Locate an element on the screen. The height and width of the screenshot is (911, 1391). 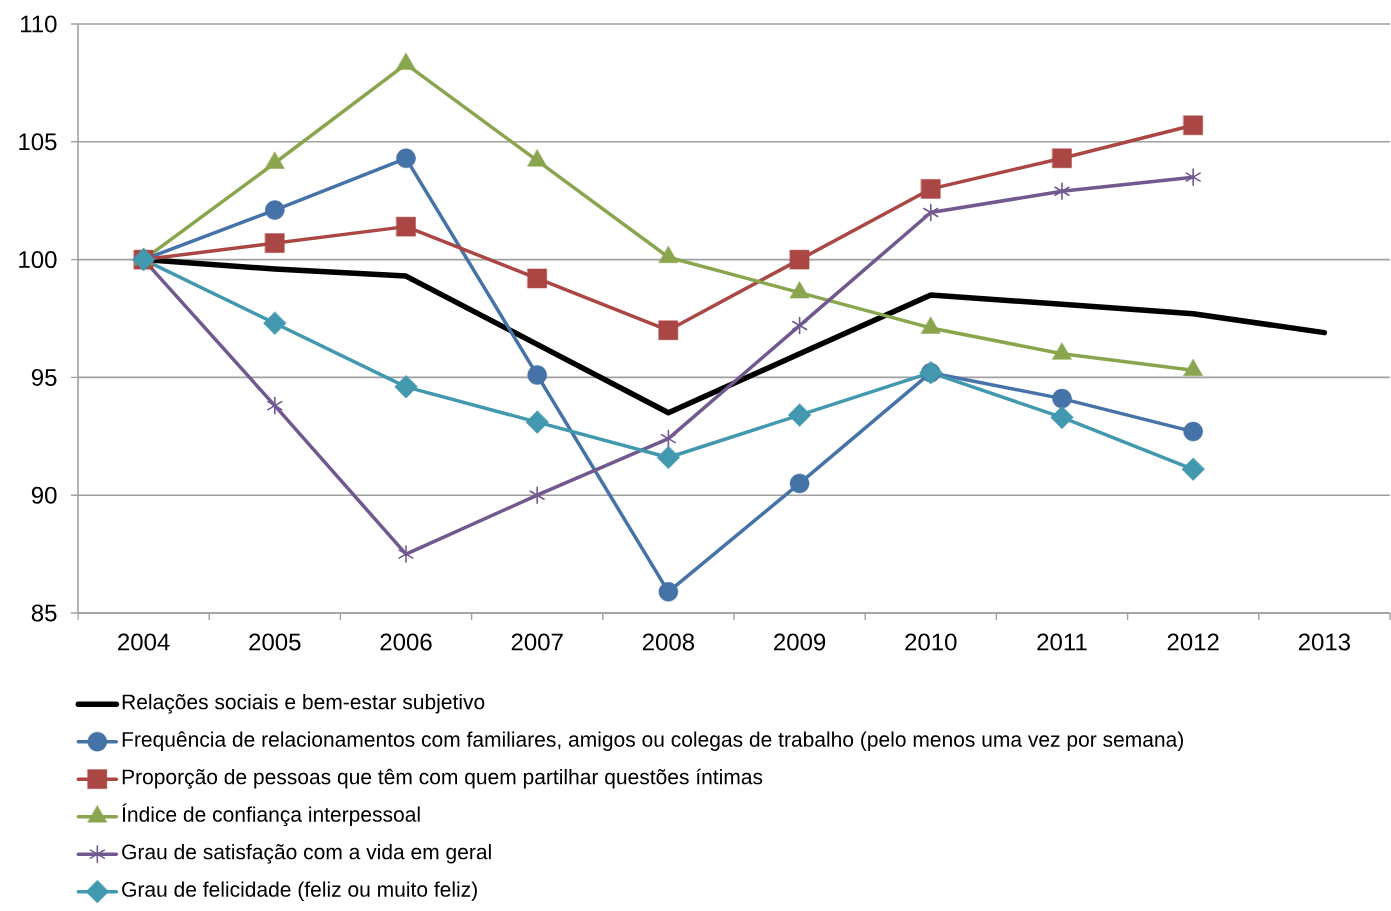
x-tick-label: 2004 is located at coordinates (144, 642).